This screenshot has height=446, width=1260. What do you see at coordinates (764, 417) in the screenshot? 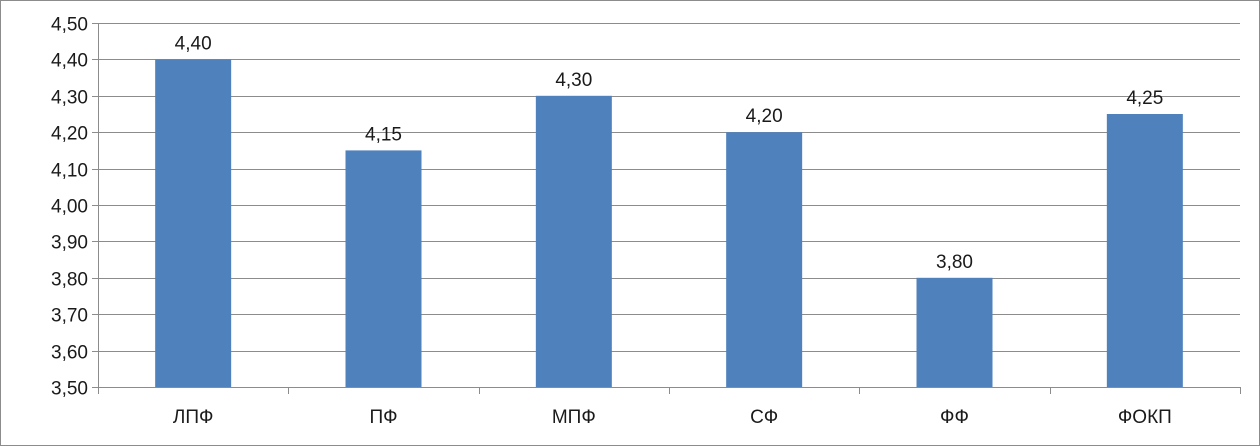
I see `category-label: СФ` at bounding box center [764, 417].